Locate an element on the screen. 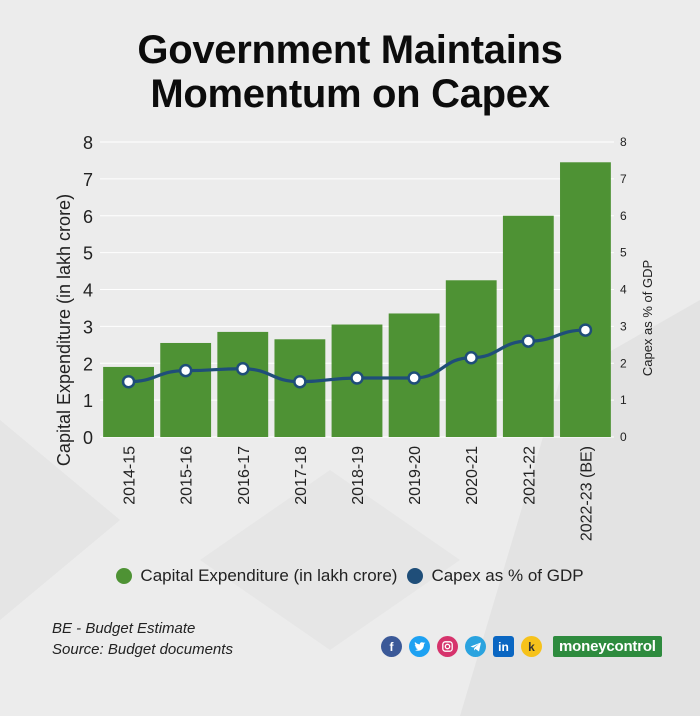  y-tick-right: 8 is located at coordinates (623, 142).